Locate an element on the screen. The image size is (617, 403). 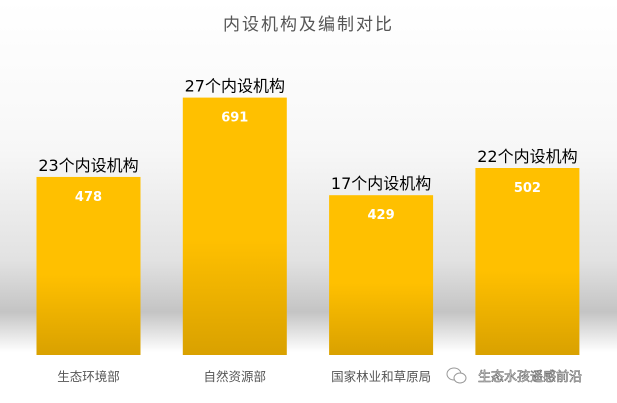
data-label: 502 is located at coordinates (527, 188).